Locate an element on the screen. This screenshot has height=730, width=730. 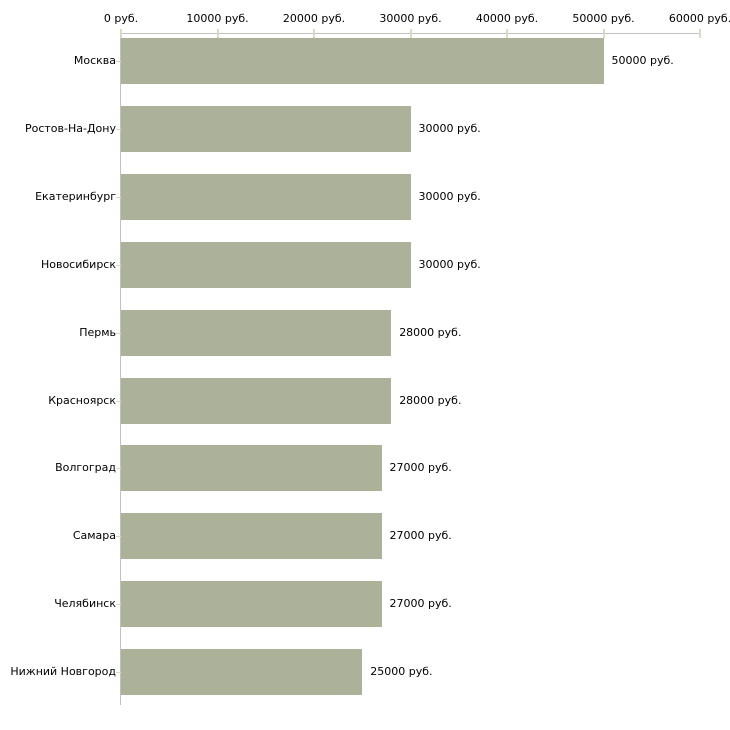
x-tick-label: 20000 руб. is located at coordinates (314, 18).